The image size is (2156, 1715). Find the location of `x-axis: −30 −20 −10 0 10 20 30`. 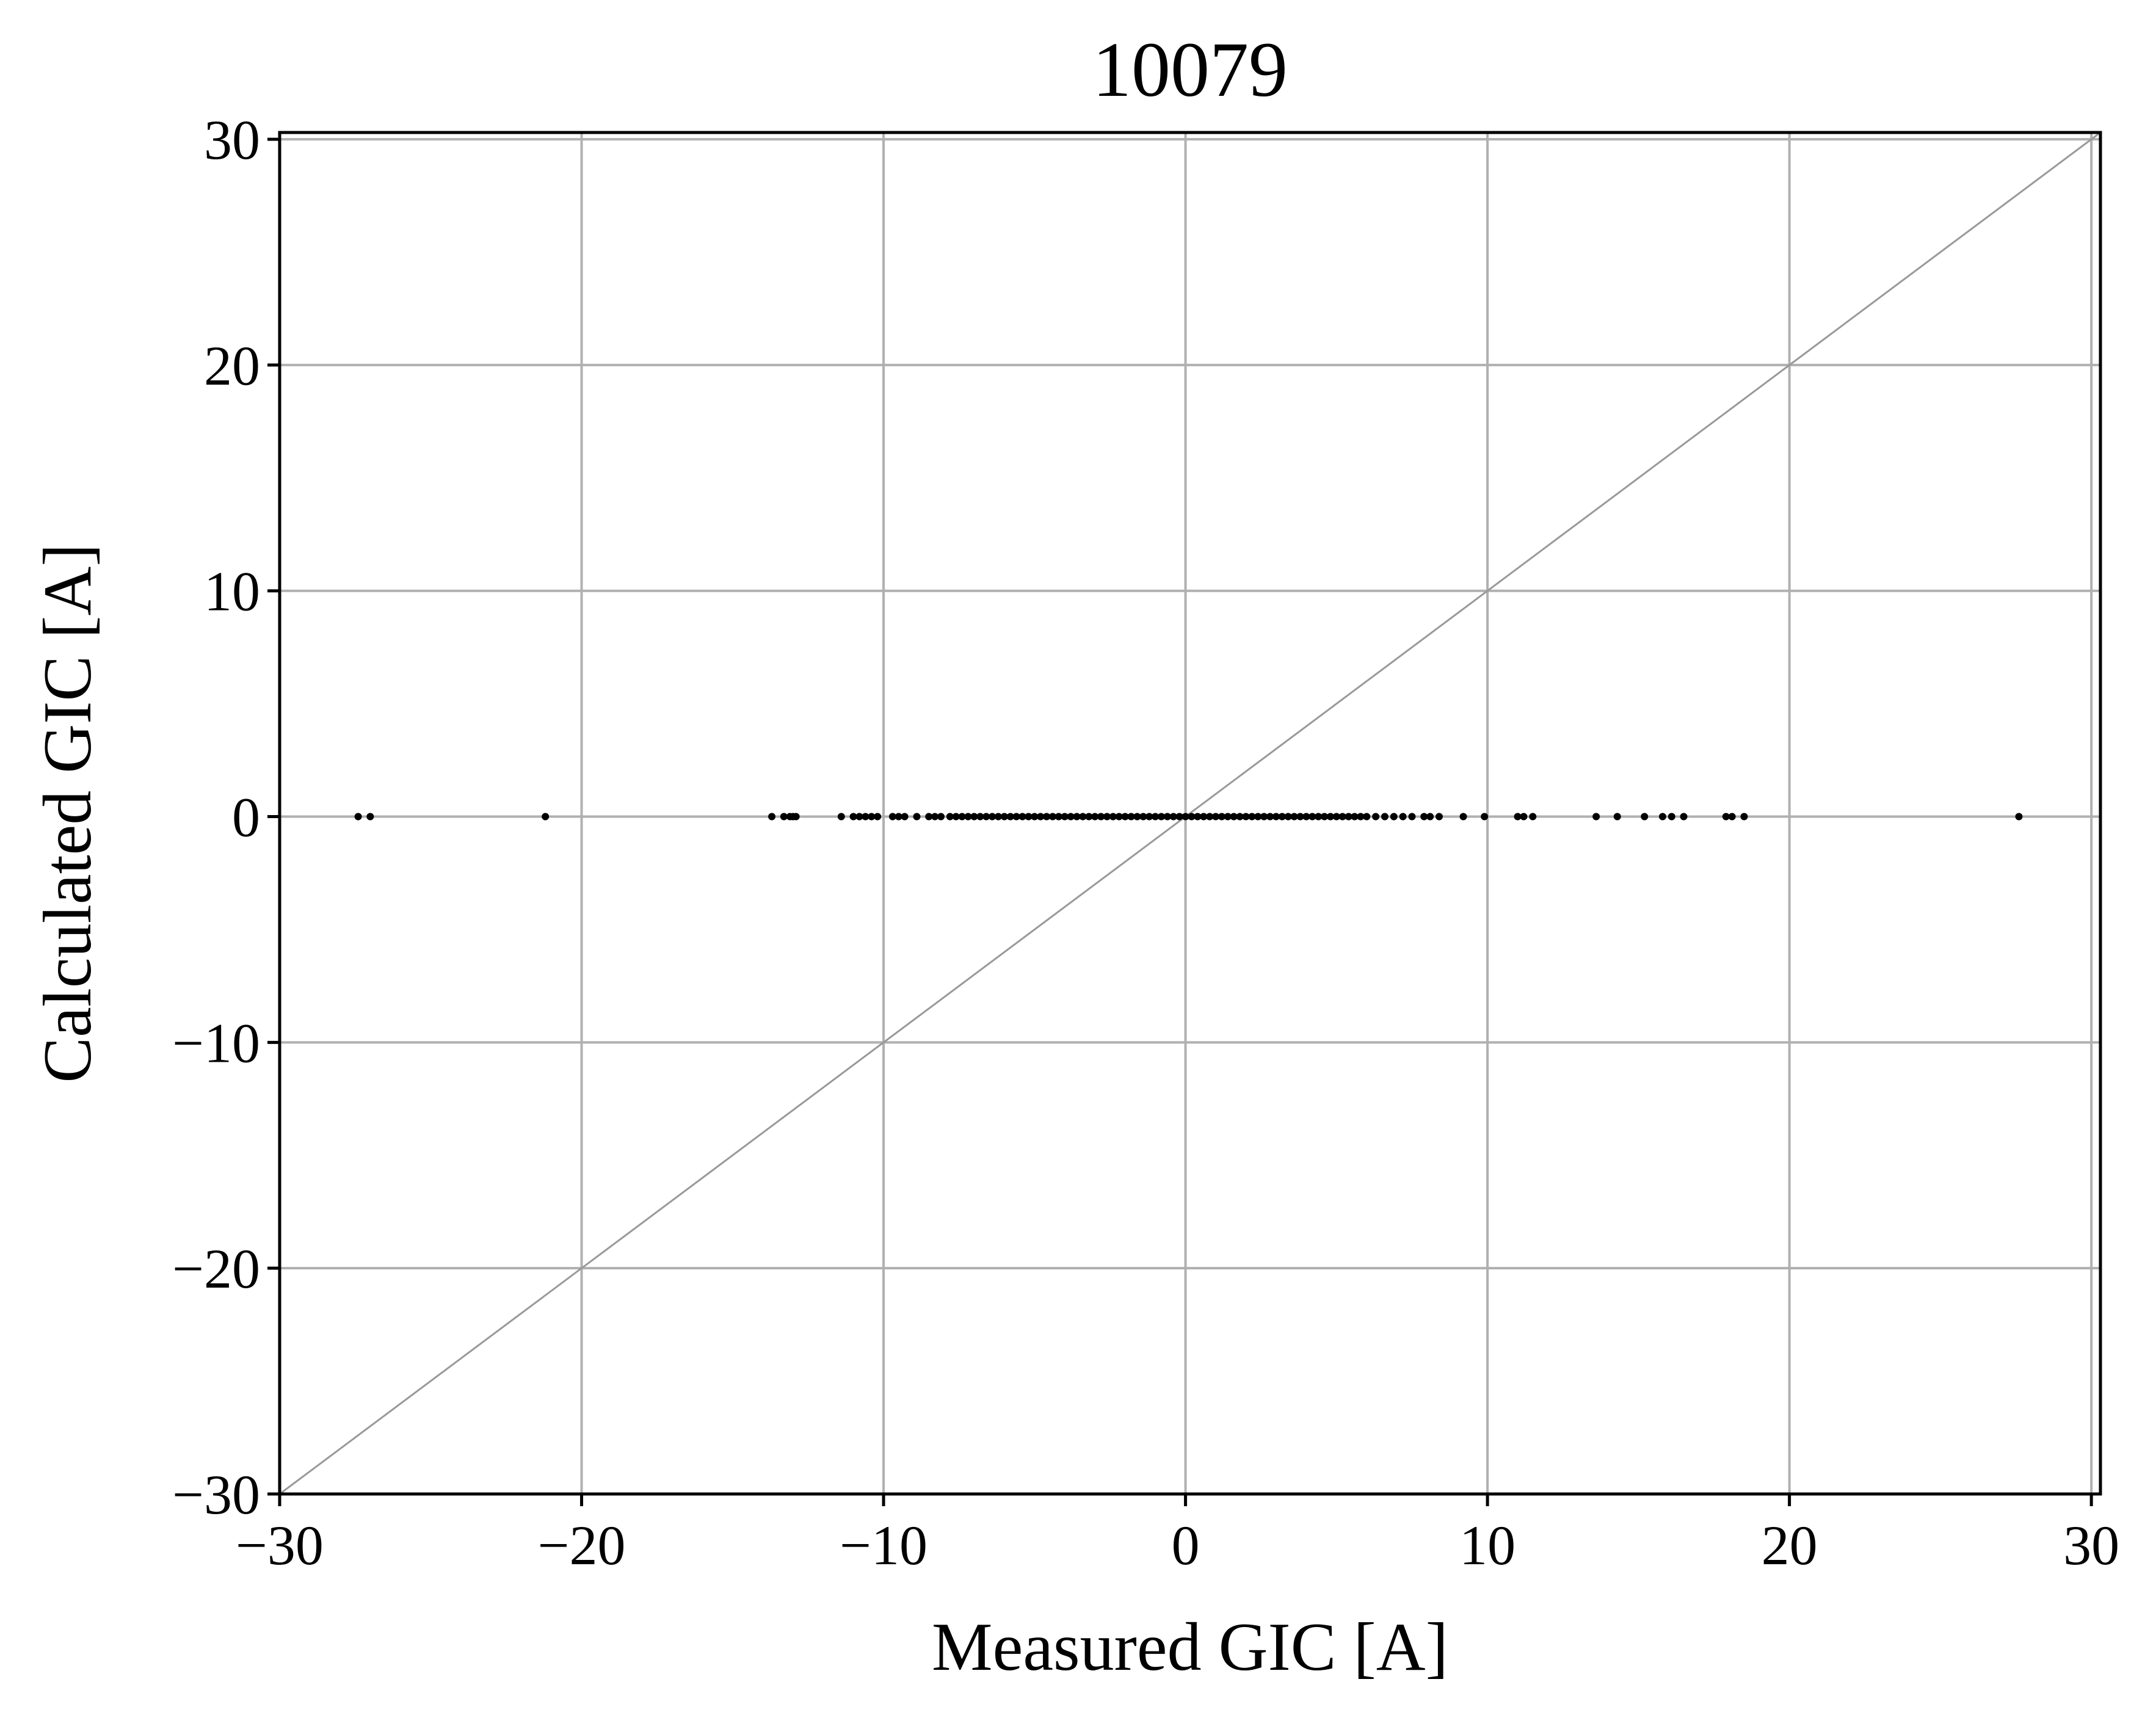

x-axis: −30 −20 −10 0 10 20 30 is located at coordinates (1177, 1535).